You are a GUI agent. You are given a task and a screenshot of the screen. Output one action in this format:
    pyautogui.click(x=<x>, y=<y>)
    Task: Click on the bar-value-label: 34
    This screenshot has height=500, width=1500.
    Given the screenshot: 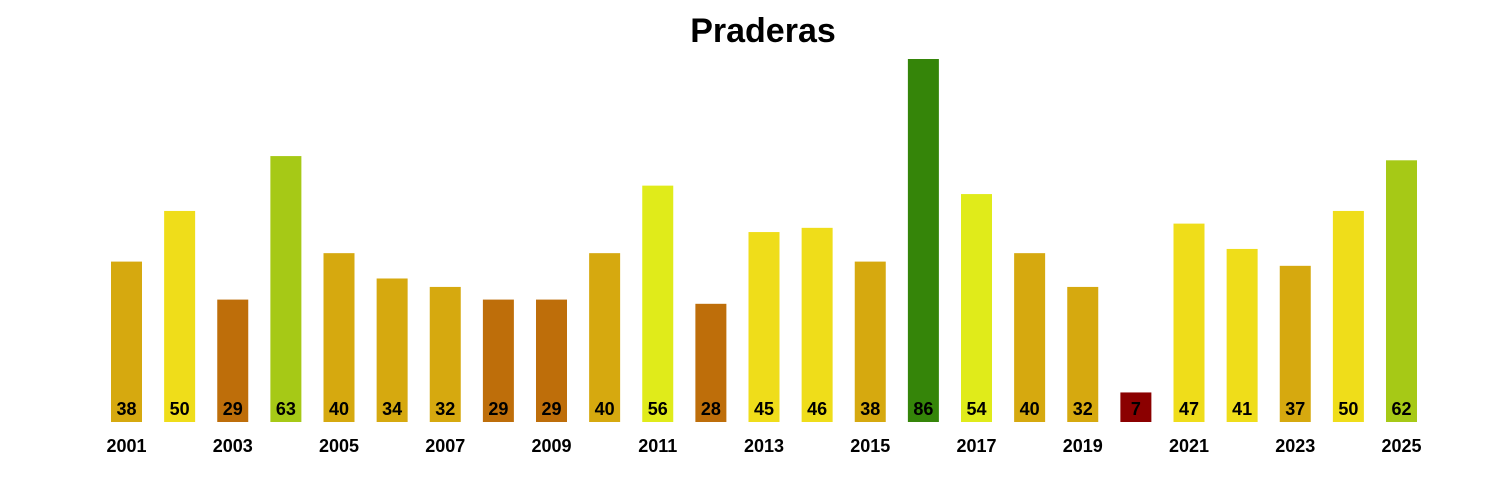 What is the action you would take?
    pyautogui.click(x=392, y=409)
    